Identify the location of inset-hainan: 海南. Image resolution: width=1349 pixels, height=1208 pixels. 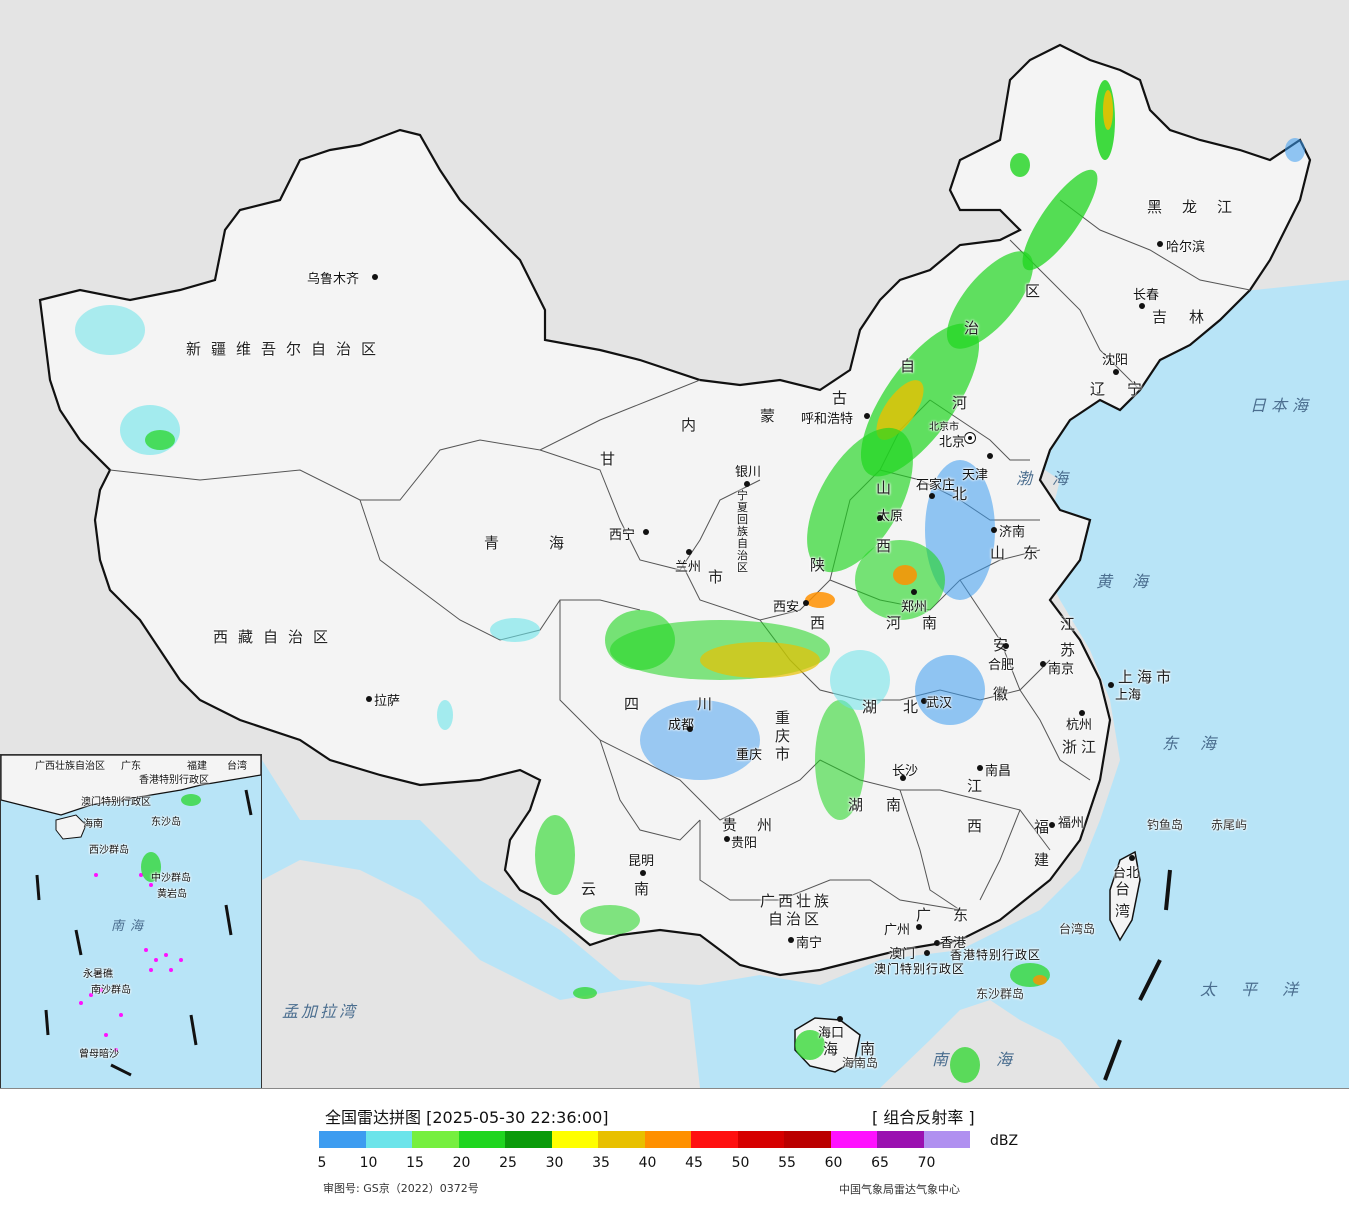
(93, 824).